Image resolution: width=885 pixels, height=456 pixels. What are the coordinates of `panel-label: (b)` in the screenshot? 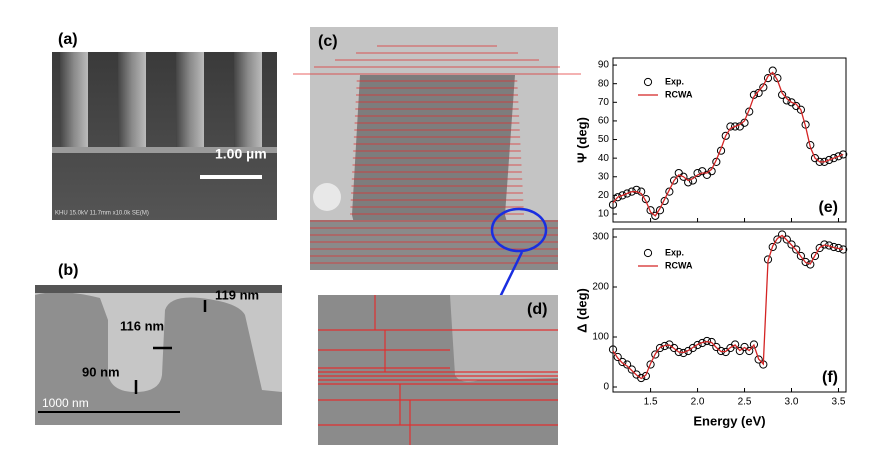 It's located at (68, 270).